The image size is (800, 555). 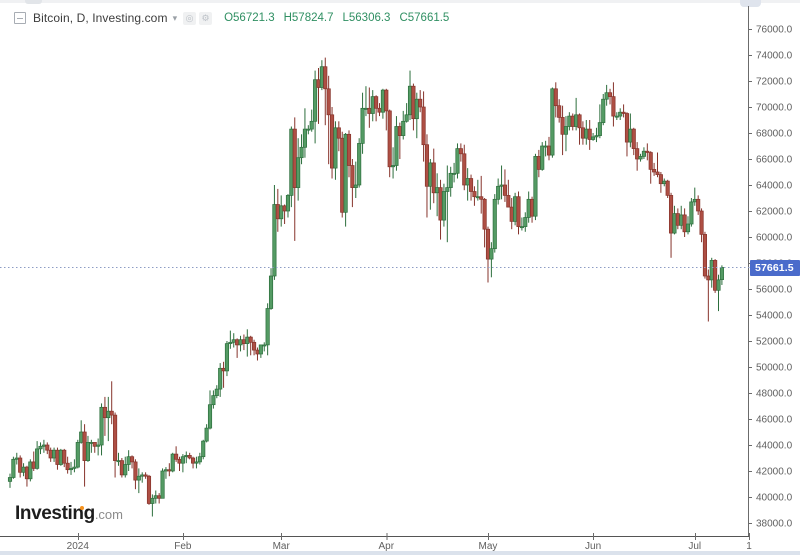 What do you see at coordinates (774, 472) in the screenshot?
I see `price-tick-label: 42000.0` at bounding box center [774, 472].